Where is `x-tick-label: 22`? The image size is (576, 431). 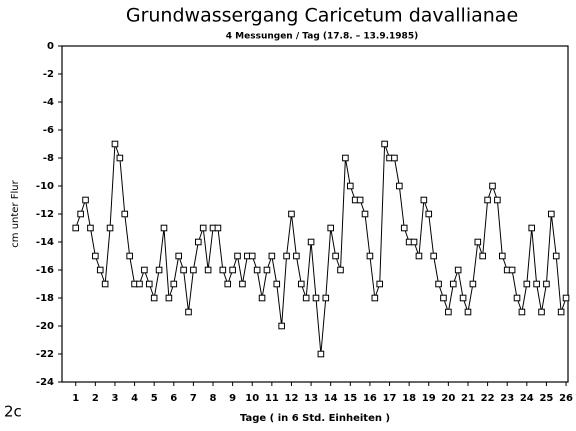
x-tick-label: 22 is located at coordinates (488, 398).